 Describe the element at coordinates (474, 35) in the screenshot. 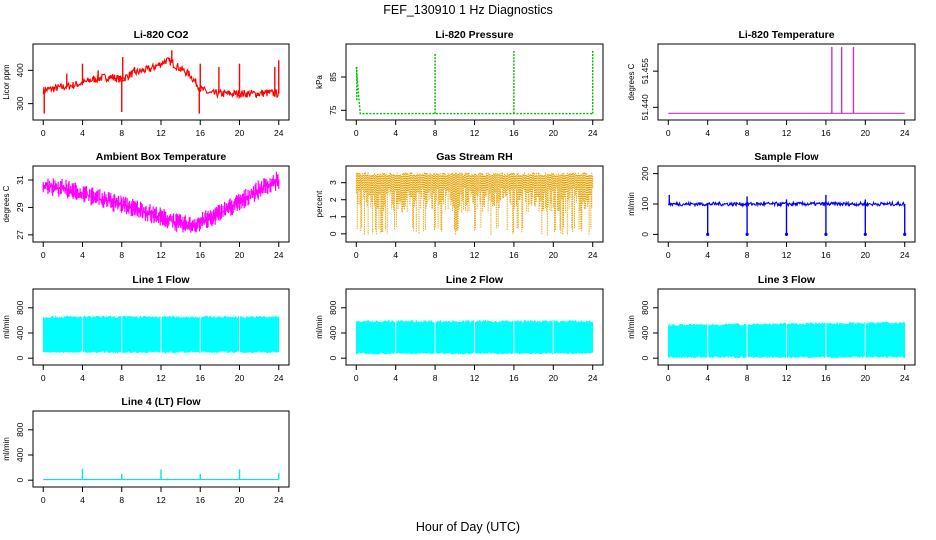

I see `panel-title: Li-820 Pressure` at that location.